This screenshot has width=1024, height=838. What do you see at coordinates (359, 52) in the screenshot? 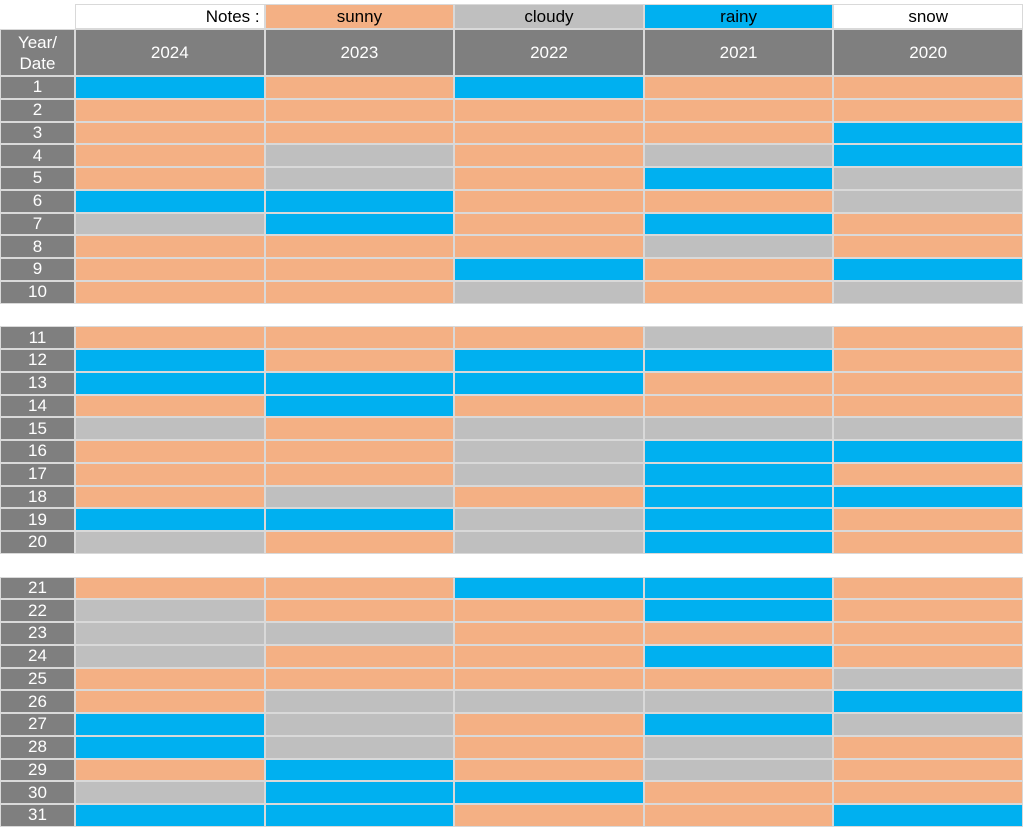
I see `year-header: 2023` at bounding box center [359, 52].